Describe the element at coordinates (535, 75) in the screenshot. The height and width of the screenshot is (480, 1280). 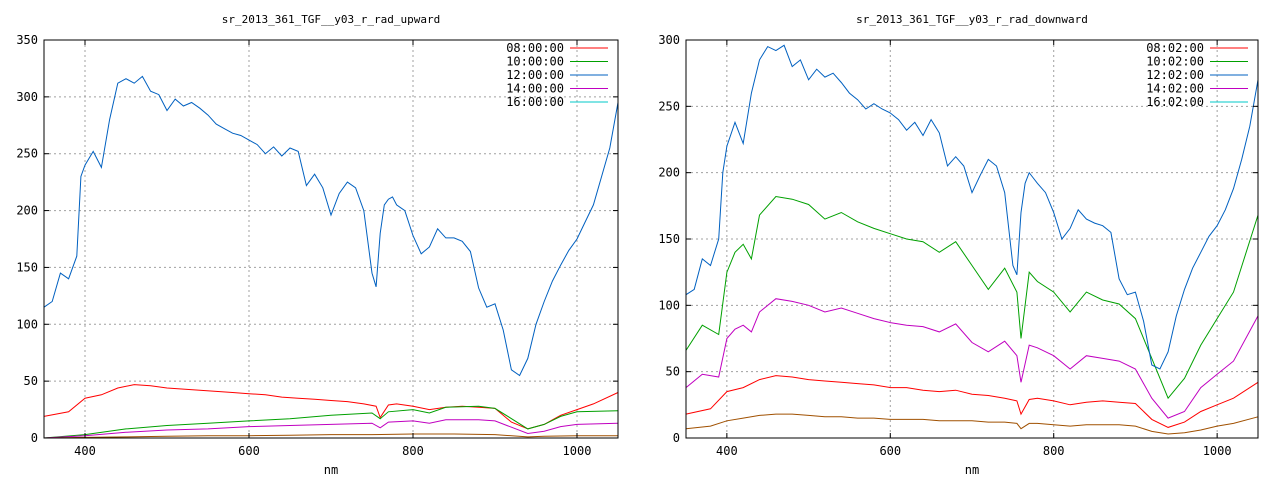
I see `legend-label-2: 12:00:00` at that location.